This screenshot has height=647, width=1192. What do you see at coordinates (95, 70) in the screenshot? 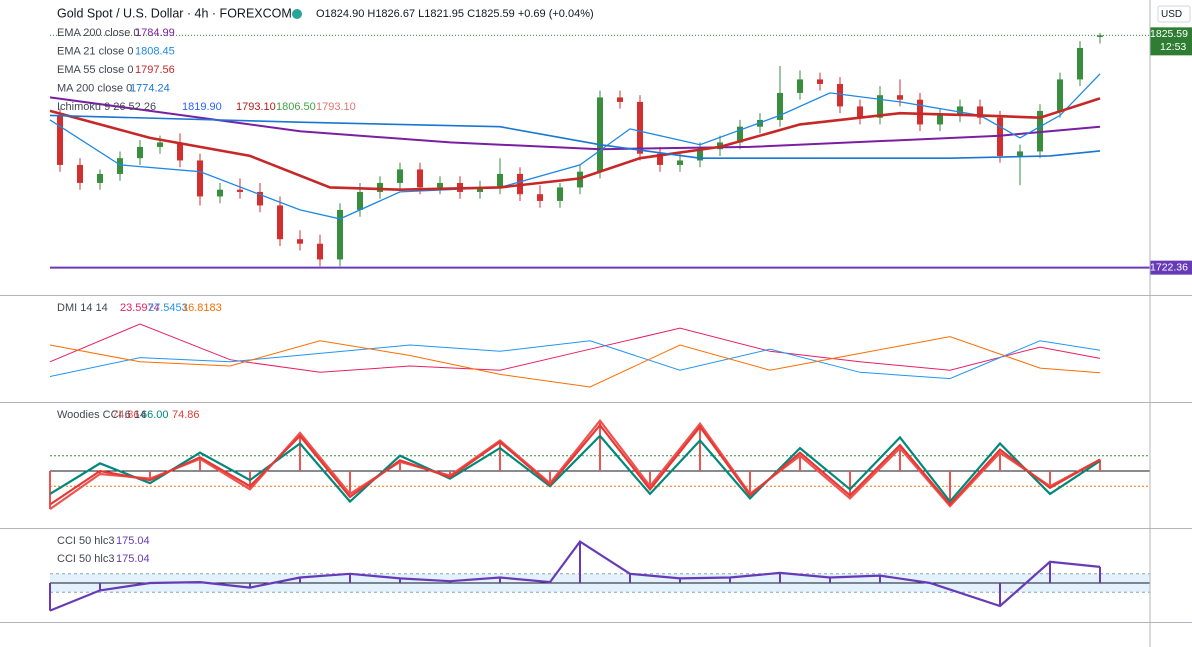
I see `indicator-name: EMA 55 close 0` at bounding box center [95, 70].